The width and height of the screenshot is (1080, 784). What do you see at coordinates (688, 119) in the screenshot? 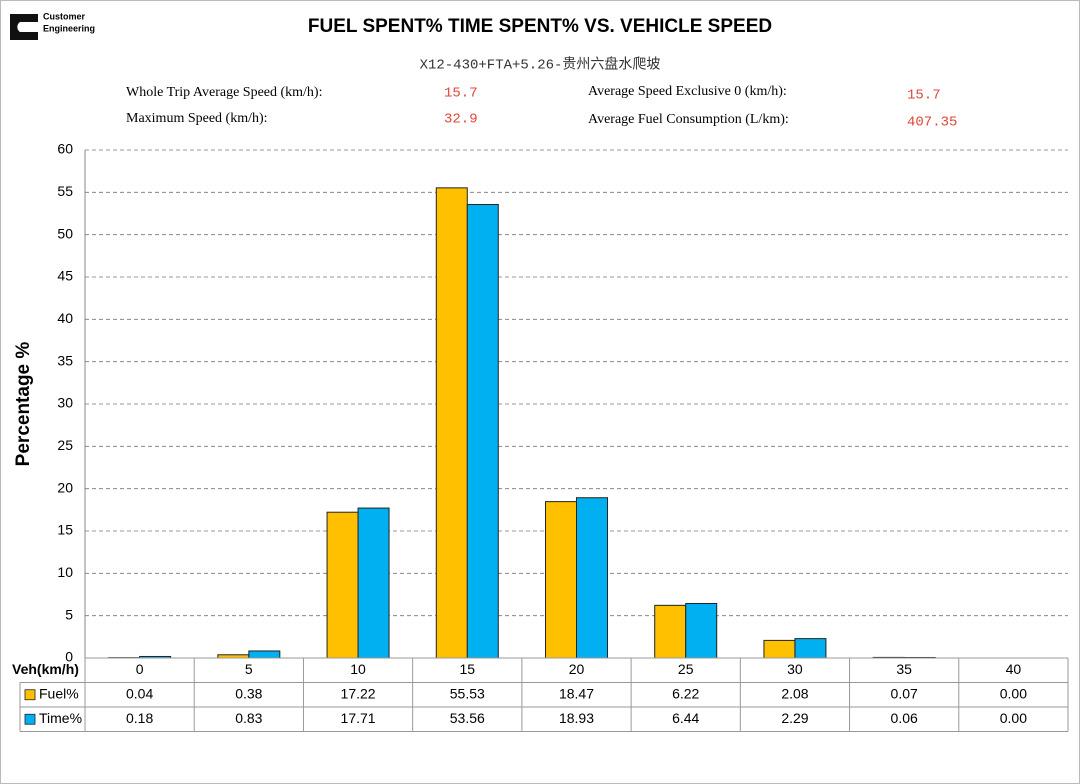
I see `stat-label: Average Fuel Consumption (L/km):` at bounding box center [688, 119].